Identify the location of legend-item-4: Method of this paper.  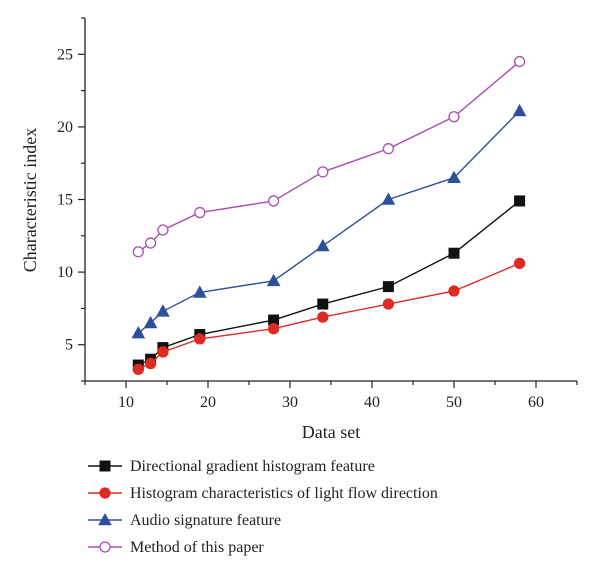
(176, 547).